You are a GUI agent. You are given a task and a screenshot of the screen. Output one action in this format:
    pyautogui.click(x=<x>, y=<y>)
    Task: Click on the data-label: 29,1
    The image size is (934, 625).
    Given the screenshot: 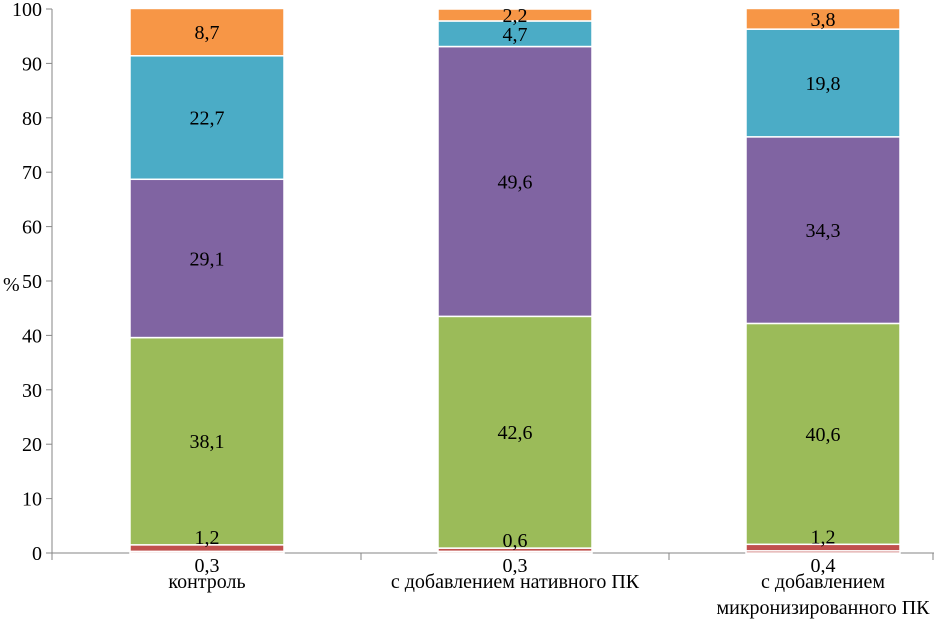 What is the action you would take?
    pyautogui.click(x=207, y=259)
    